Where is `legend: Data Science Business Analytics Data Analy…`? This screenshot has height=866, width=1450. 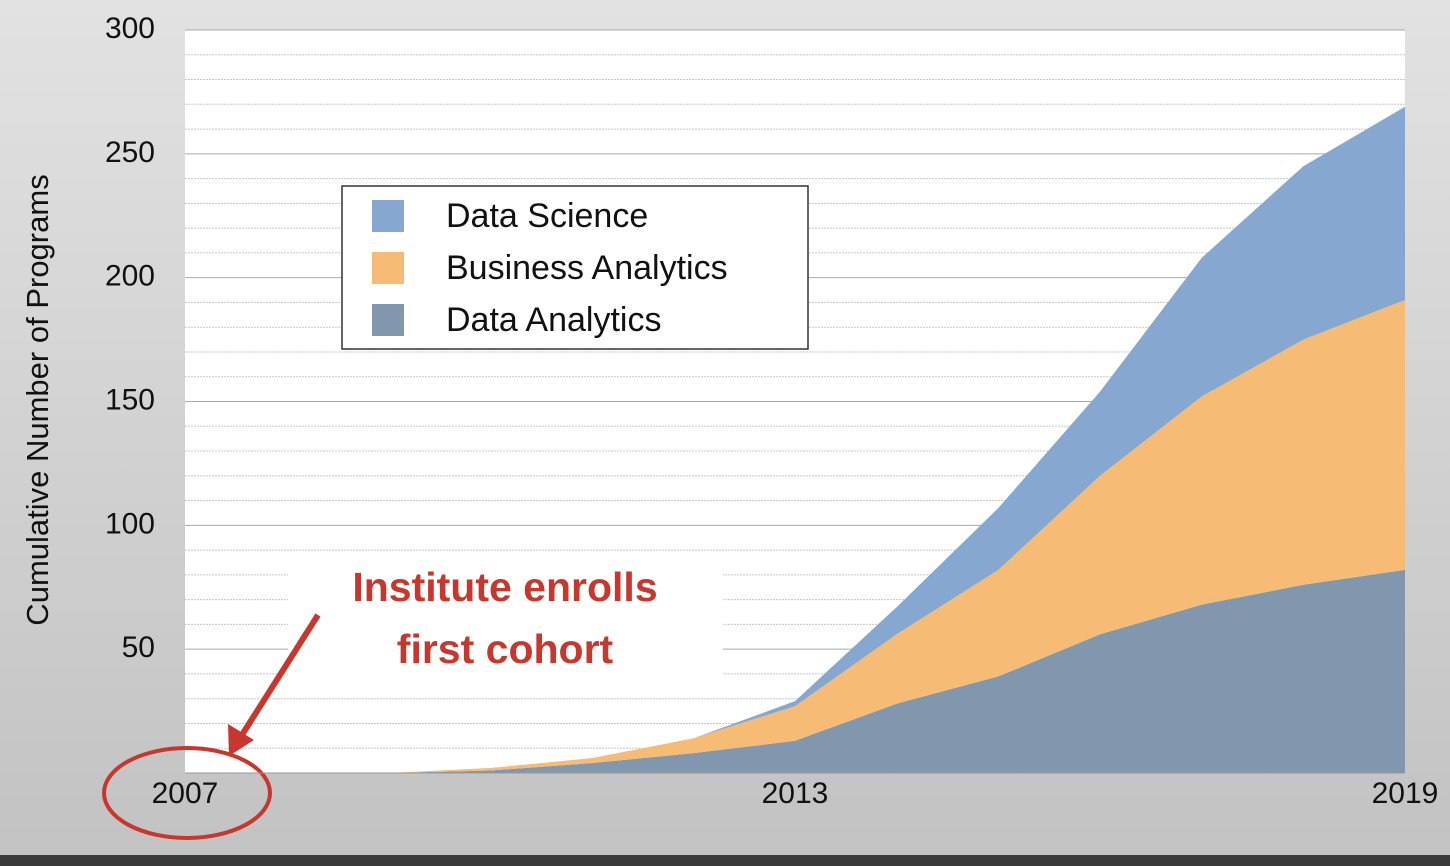 legend: Data Science Business Analytics Data Analy… is located at coordinates (575, 267).